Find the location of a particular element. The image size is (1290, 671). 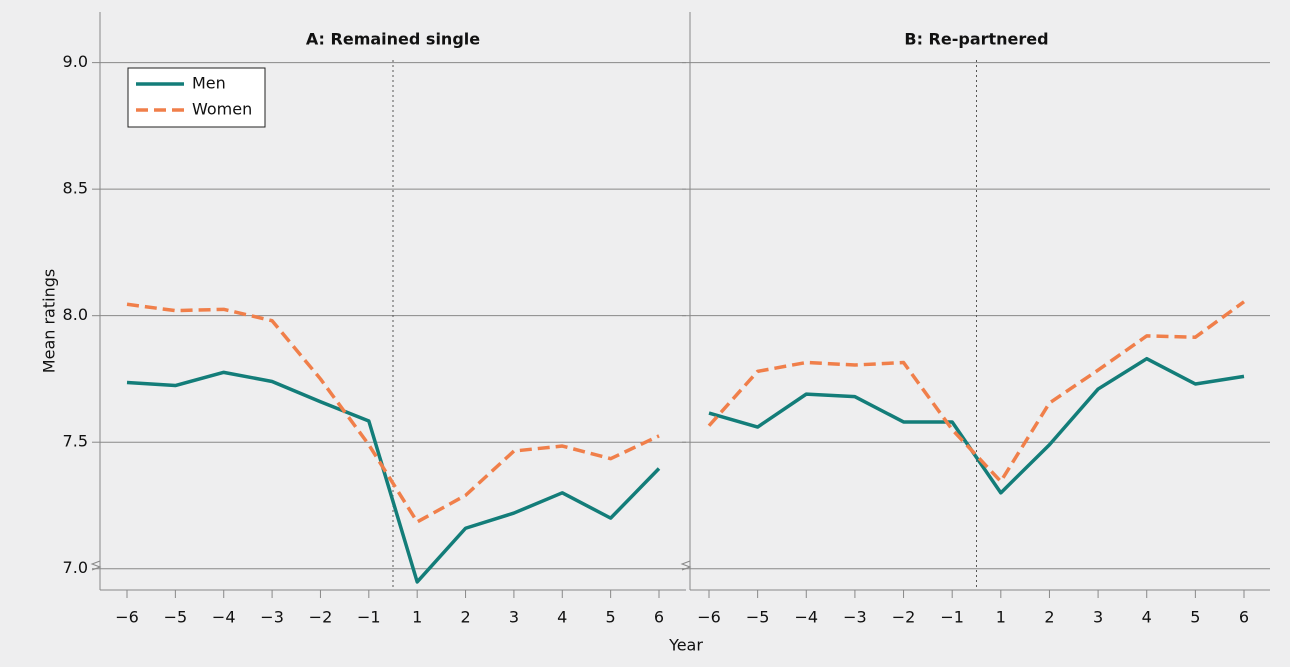

y-tick-label: 8.0 is located at coordinates (75, 314).